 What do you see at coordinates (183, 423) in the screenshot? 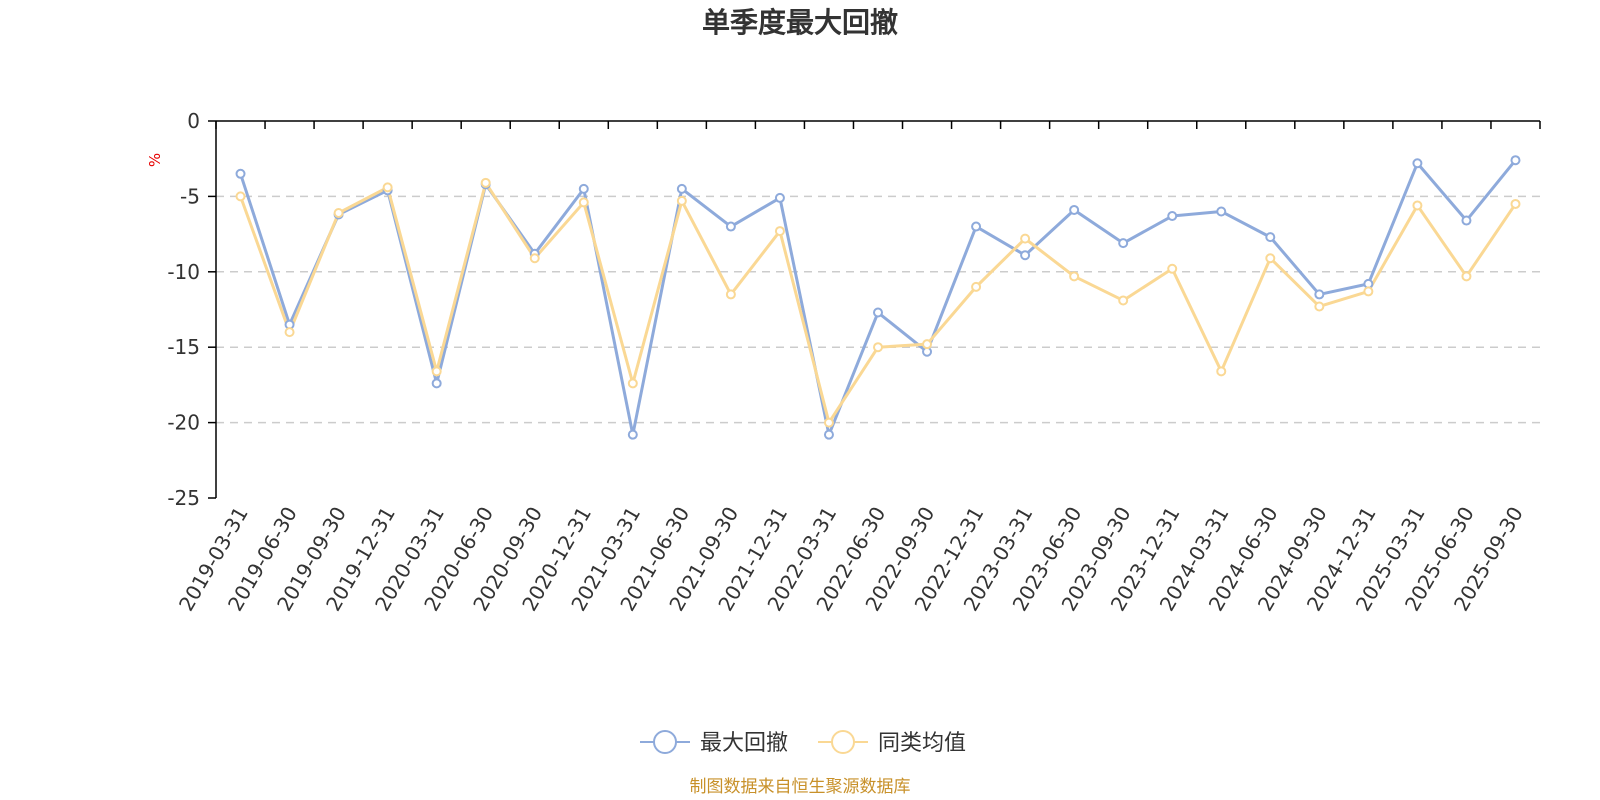
I see `y-tick-label: -20` at bounding box center [183, 423].